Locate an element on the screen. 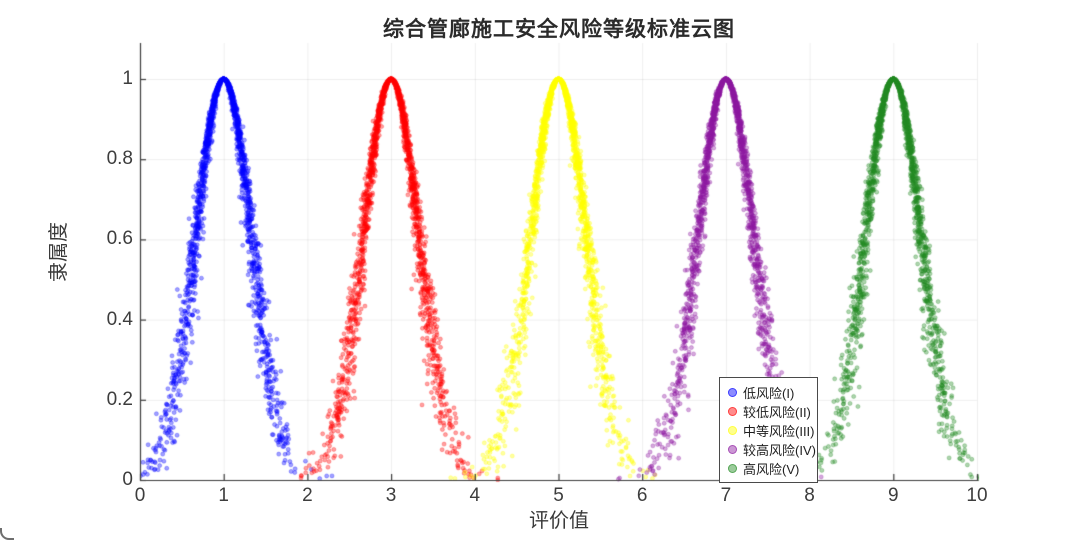  y-tick-label: 0.4 is located at coordinates (119, 319).